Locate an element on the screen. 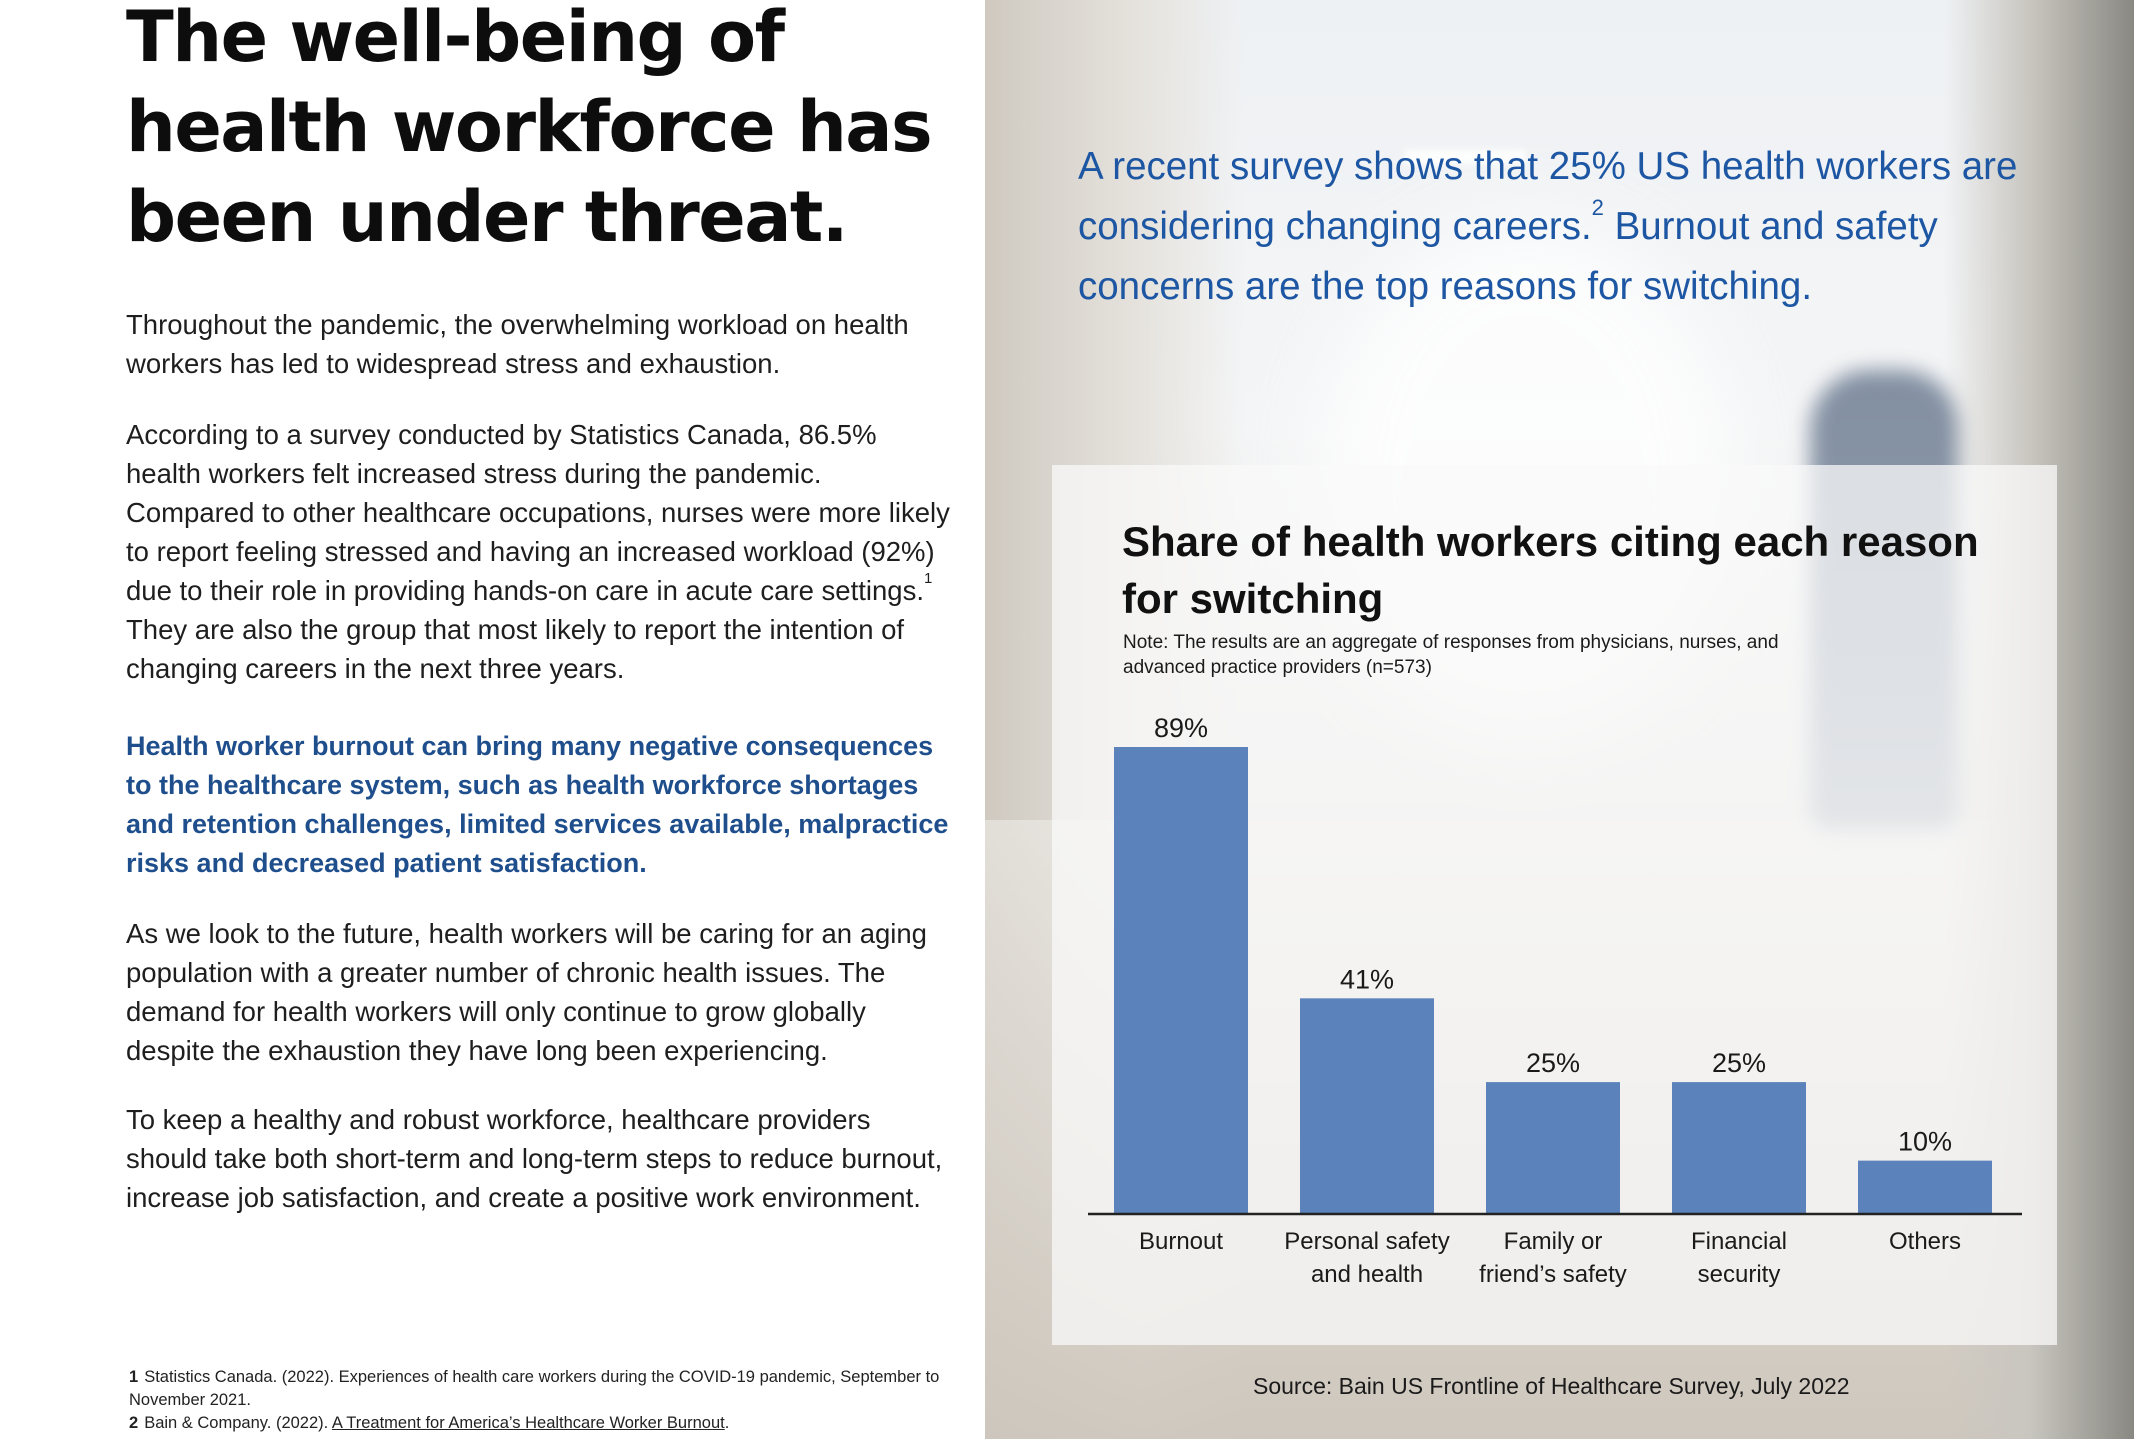 The width and height of the screenshot is (2134, 1439). footnote-ref-1: 1 is located at coordinates (928, 578).